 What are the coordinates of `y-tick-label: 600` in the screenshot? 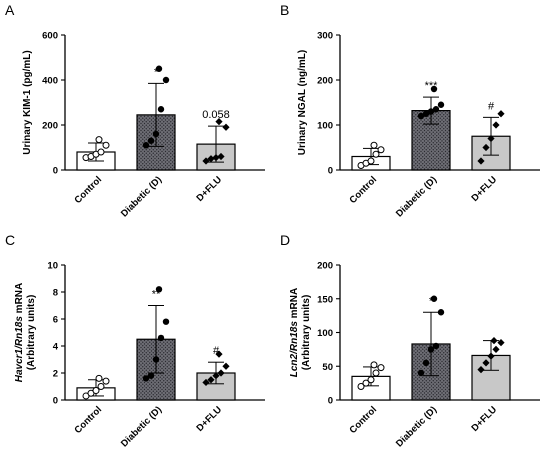 It's located at (50, 36).